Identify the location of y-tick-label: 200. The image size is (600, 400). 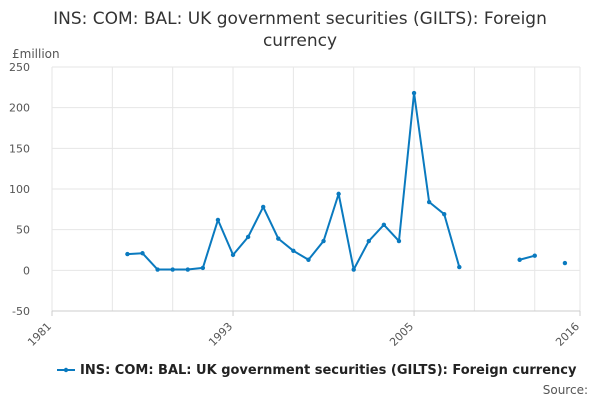
(19, 108).